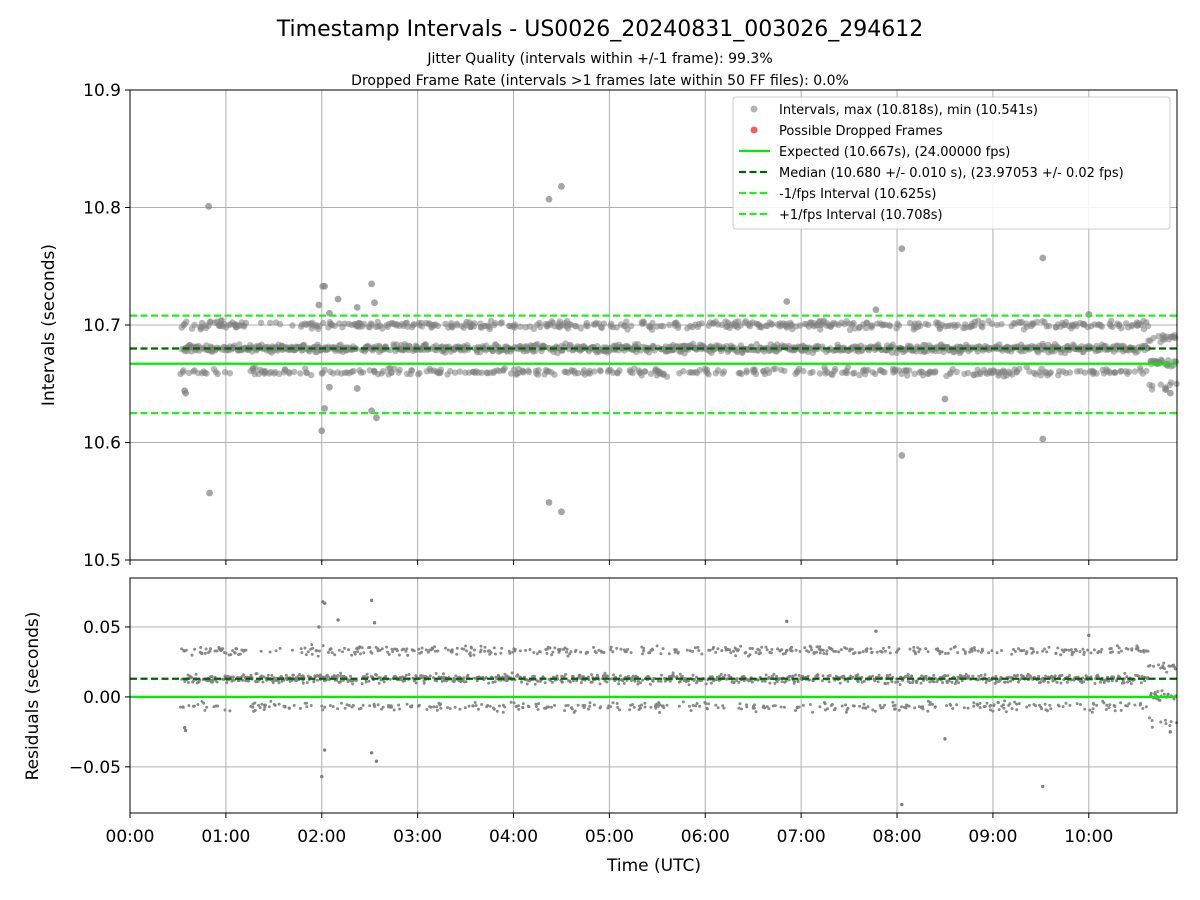 The image size is (1200, 900). I want to click on x-tick-label: 05:00, so click(609, 837).